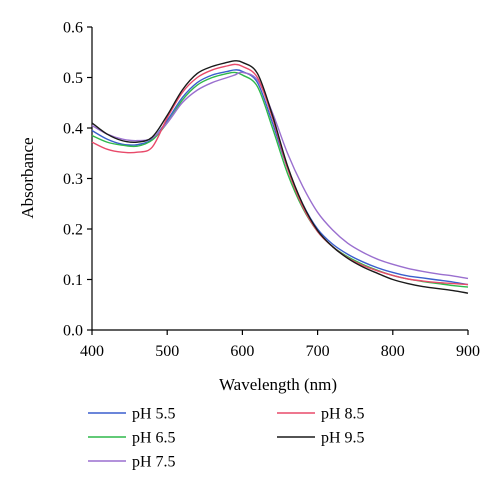 This screenshot has width=500, height=496. I want to click on legend-label-ph-7-5: pH 7.5, so click(154, 462).